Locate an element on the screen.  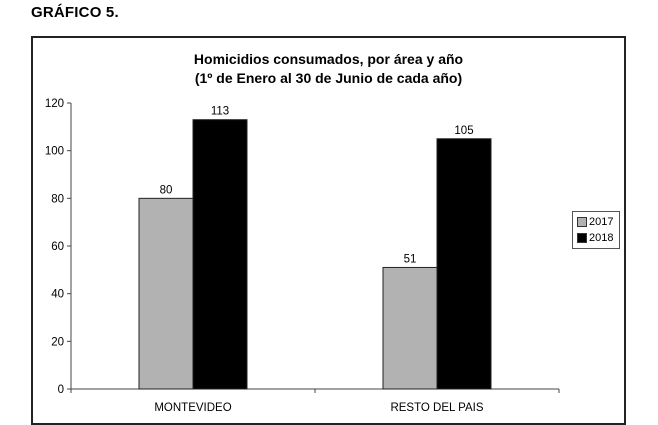
y-tick-label: 120 is located at coordinates (54, 104).